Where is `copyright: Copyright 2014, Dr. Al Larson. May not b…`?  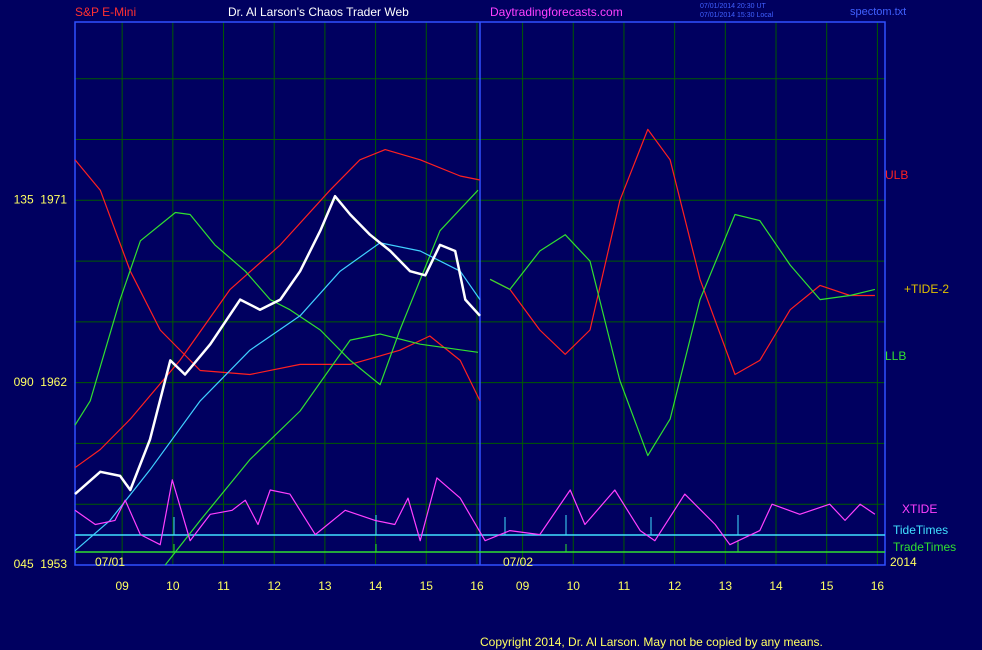 copyright: Copyright 2014, Dr. Al Larson. May not b… is located at coordinates (651, 642).